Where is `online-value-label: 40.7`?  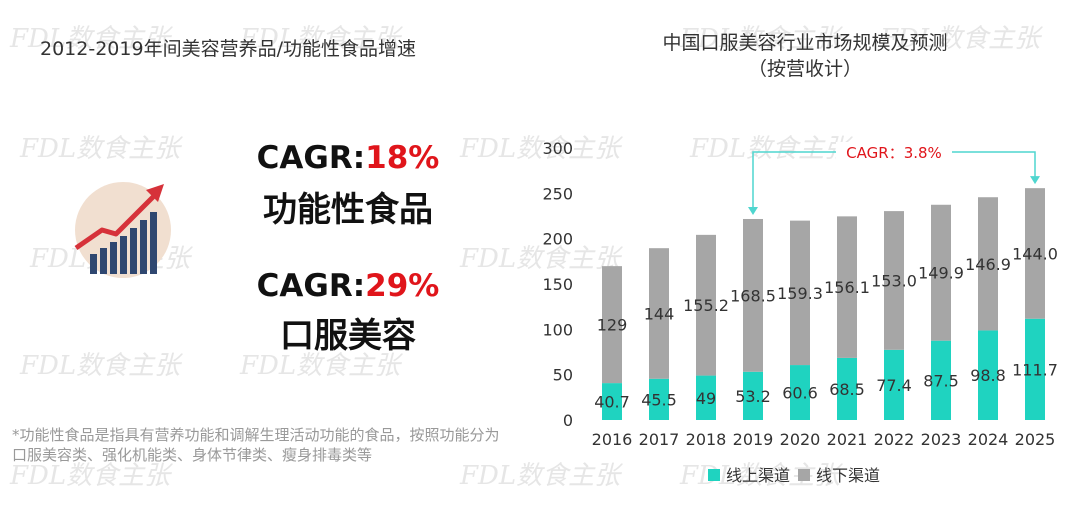 online-value-label: 40.7 is located at coordinates (612, 402).